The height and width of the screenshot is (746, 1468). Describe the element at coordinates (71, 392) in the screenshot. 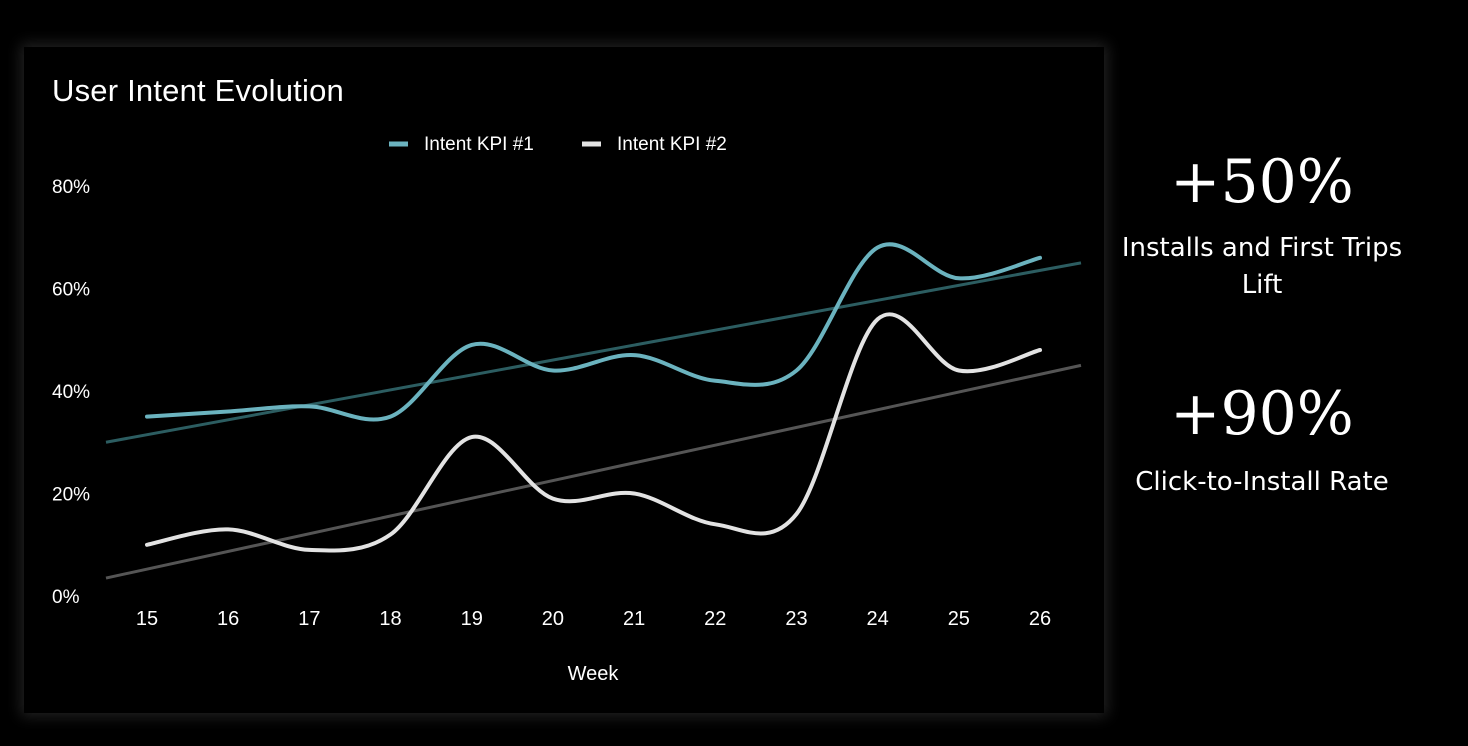

I see `y-tick-label: 40%` at that location.